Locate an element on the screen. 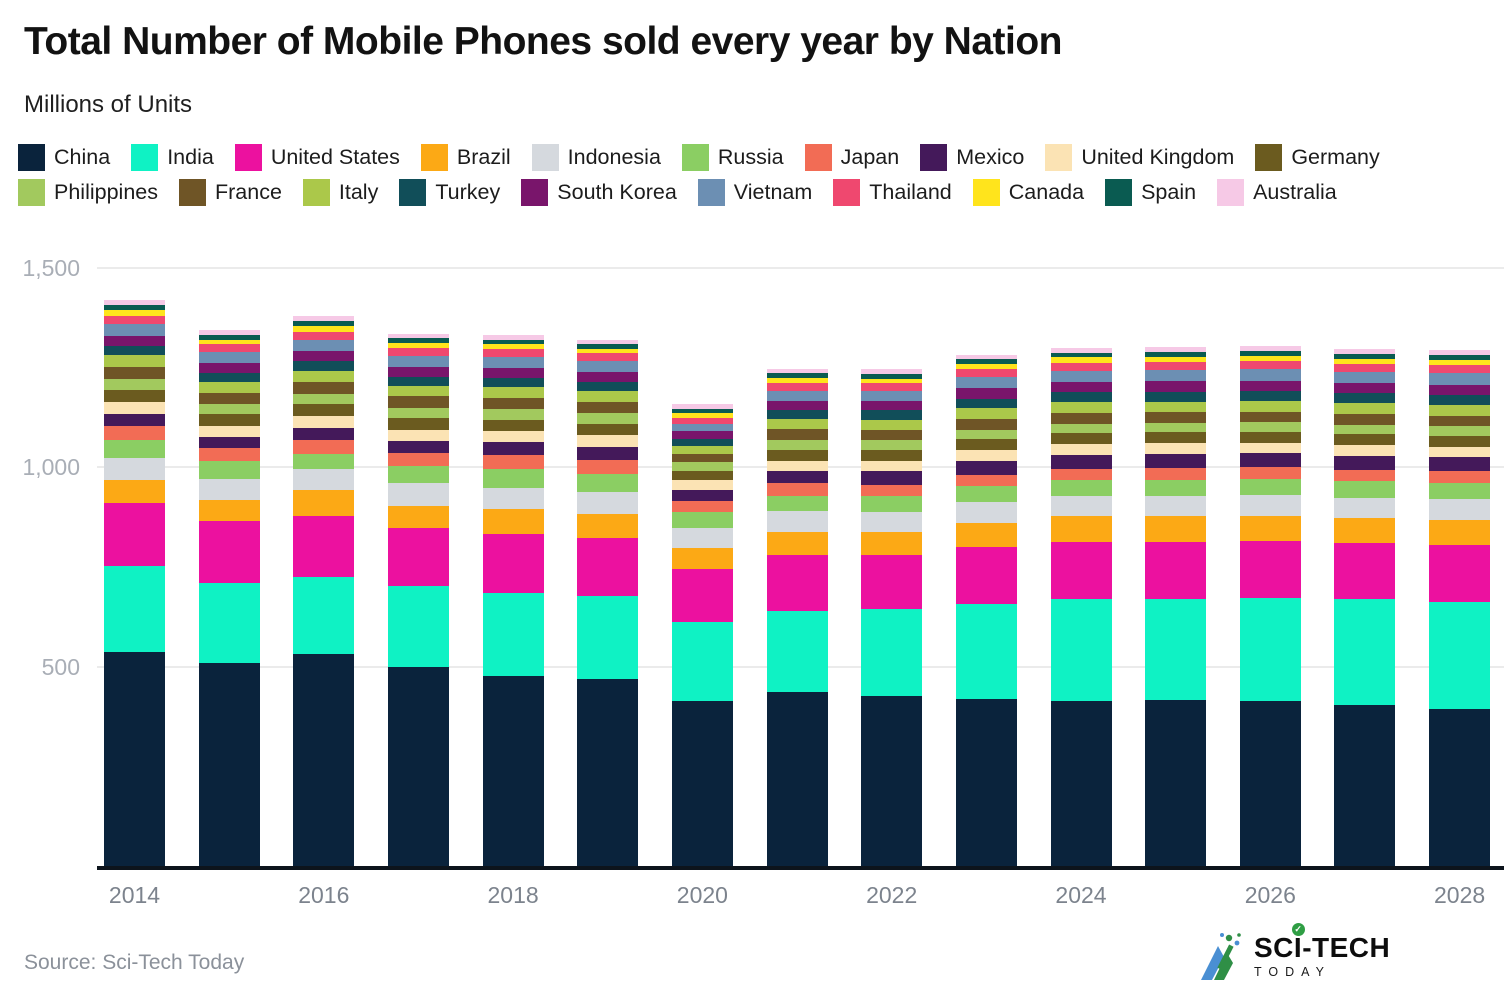  bar-segment-canada-2021 is located at coordinates (797, 380).